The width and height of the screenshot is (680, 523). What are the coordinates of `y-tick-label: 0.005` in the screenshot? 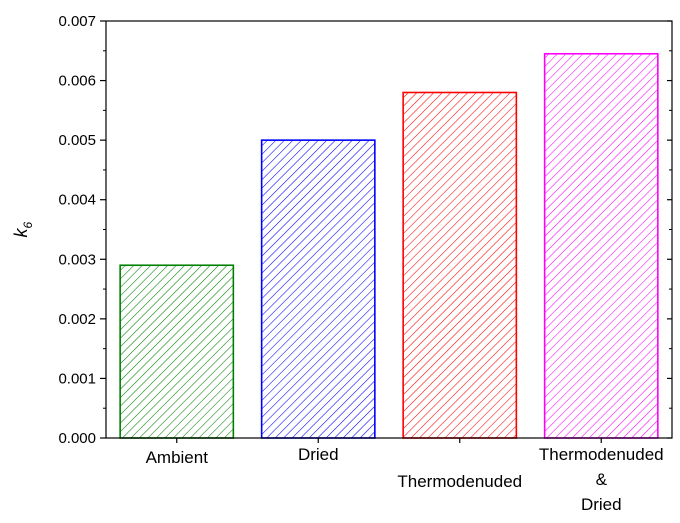 It's located at (77, 140).